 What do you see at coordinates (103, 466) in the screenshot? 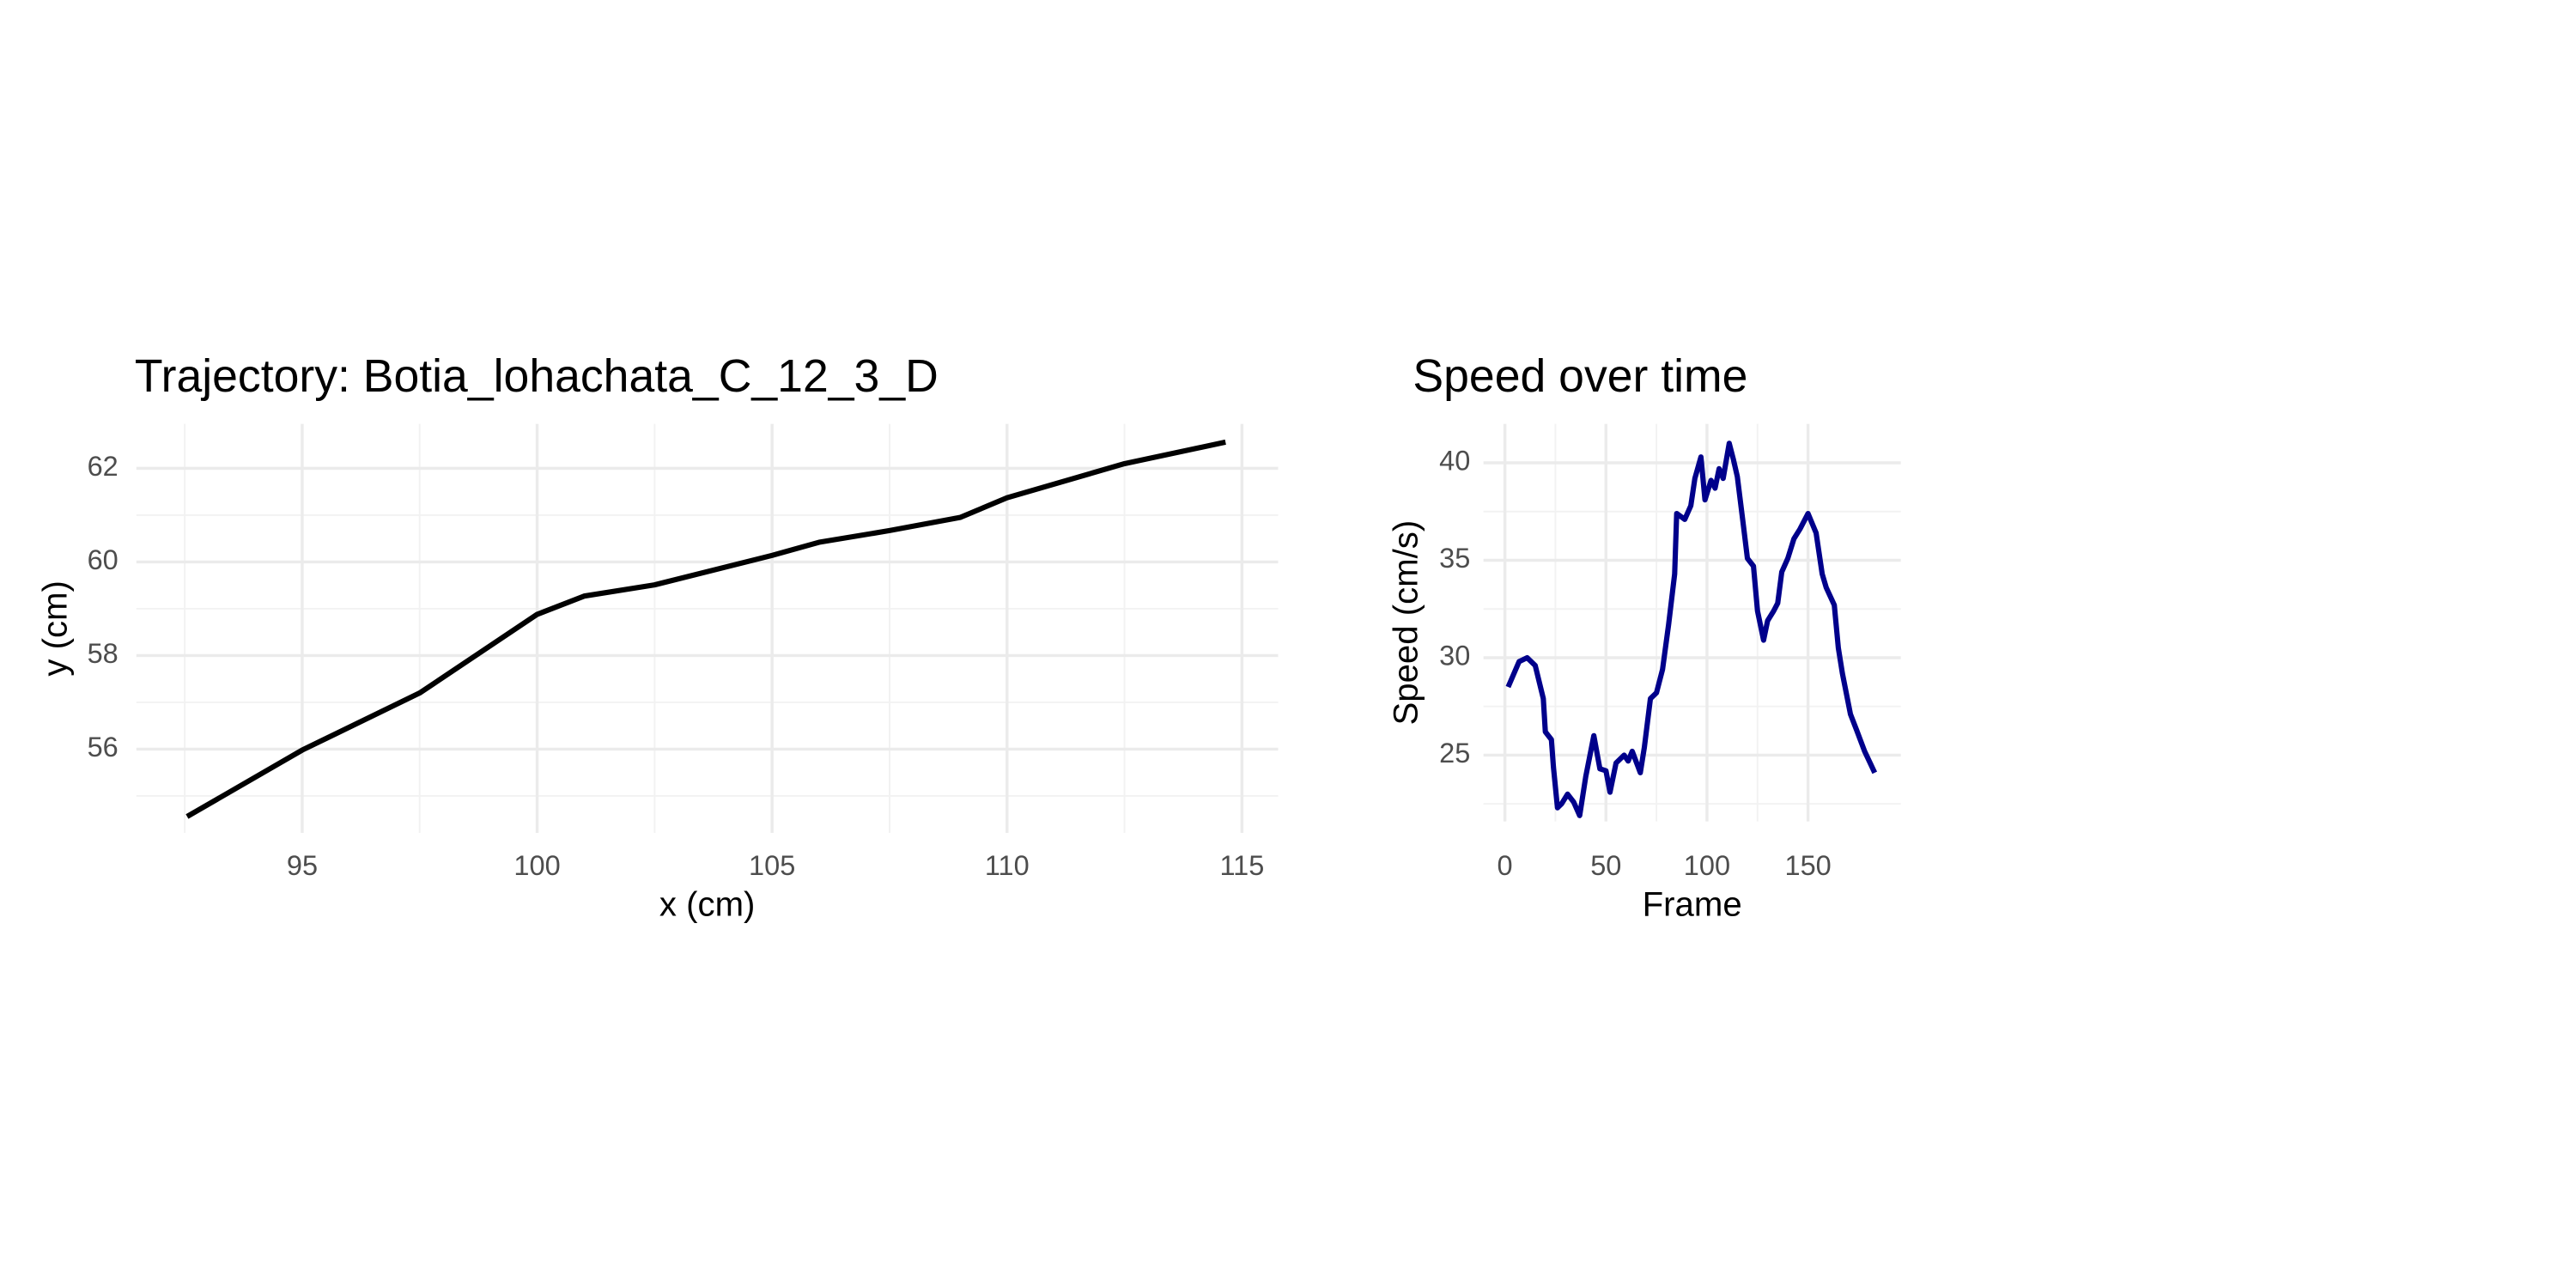
I see `y-tick-label: 62` at bounding box center [103, 466].